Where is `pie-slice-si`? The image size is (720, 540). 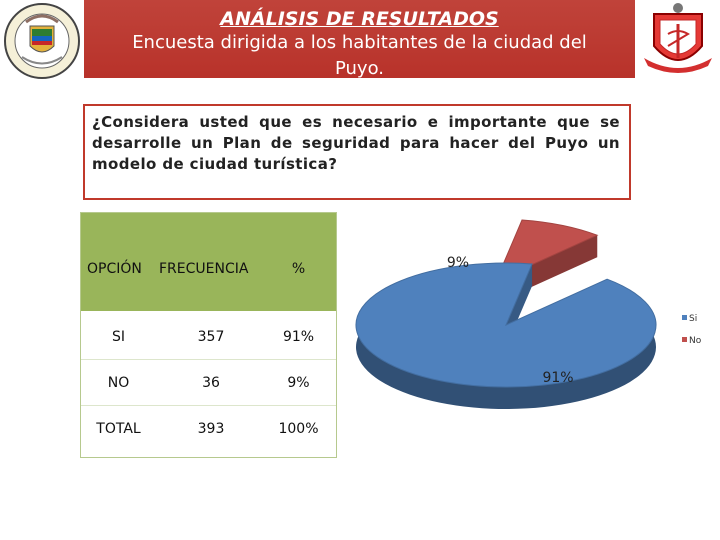 pie-slice-si is located at coordinates (506, 325).